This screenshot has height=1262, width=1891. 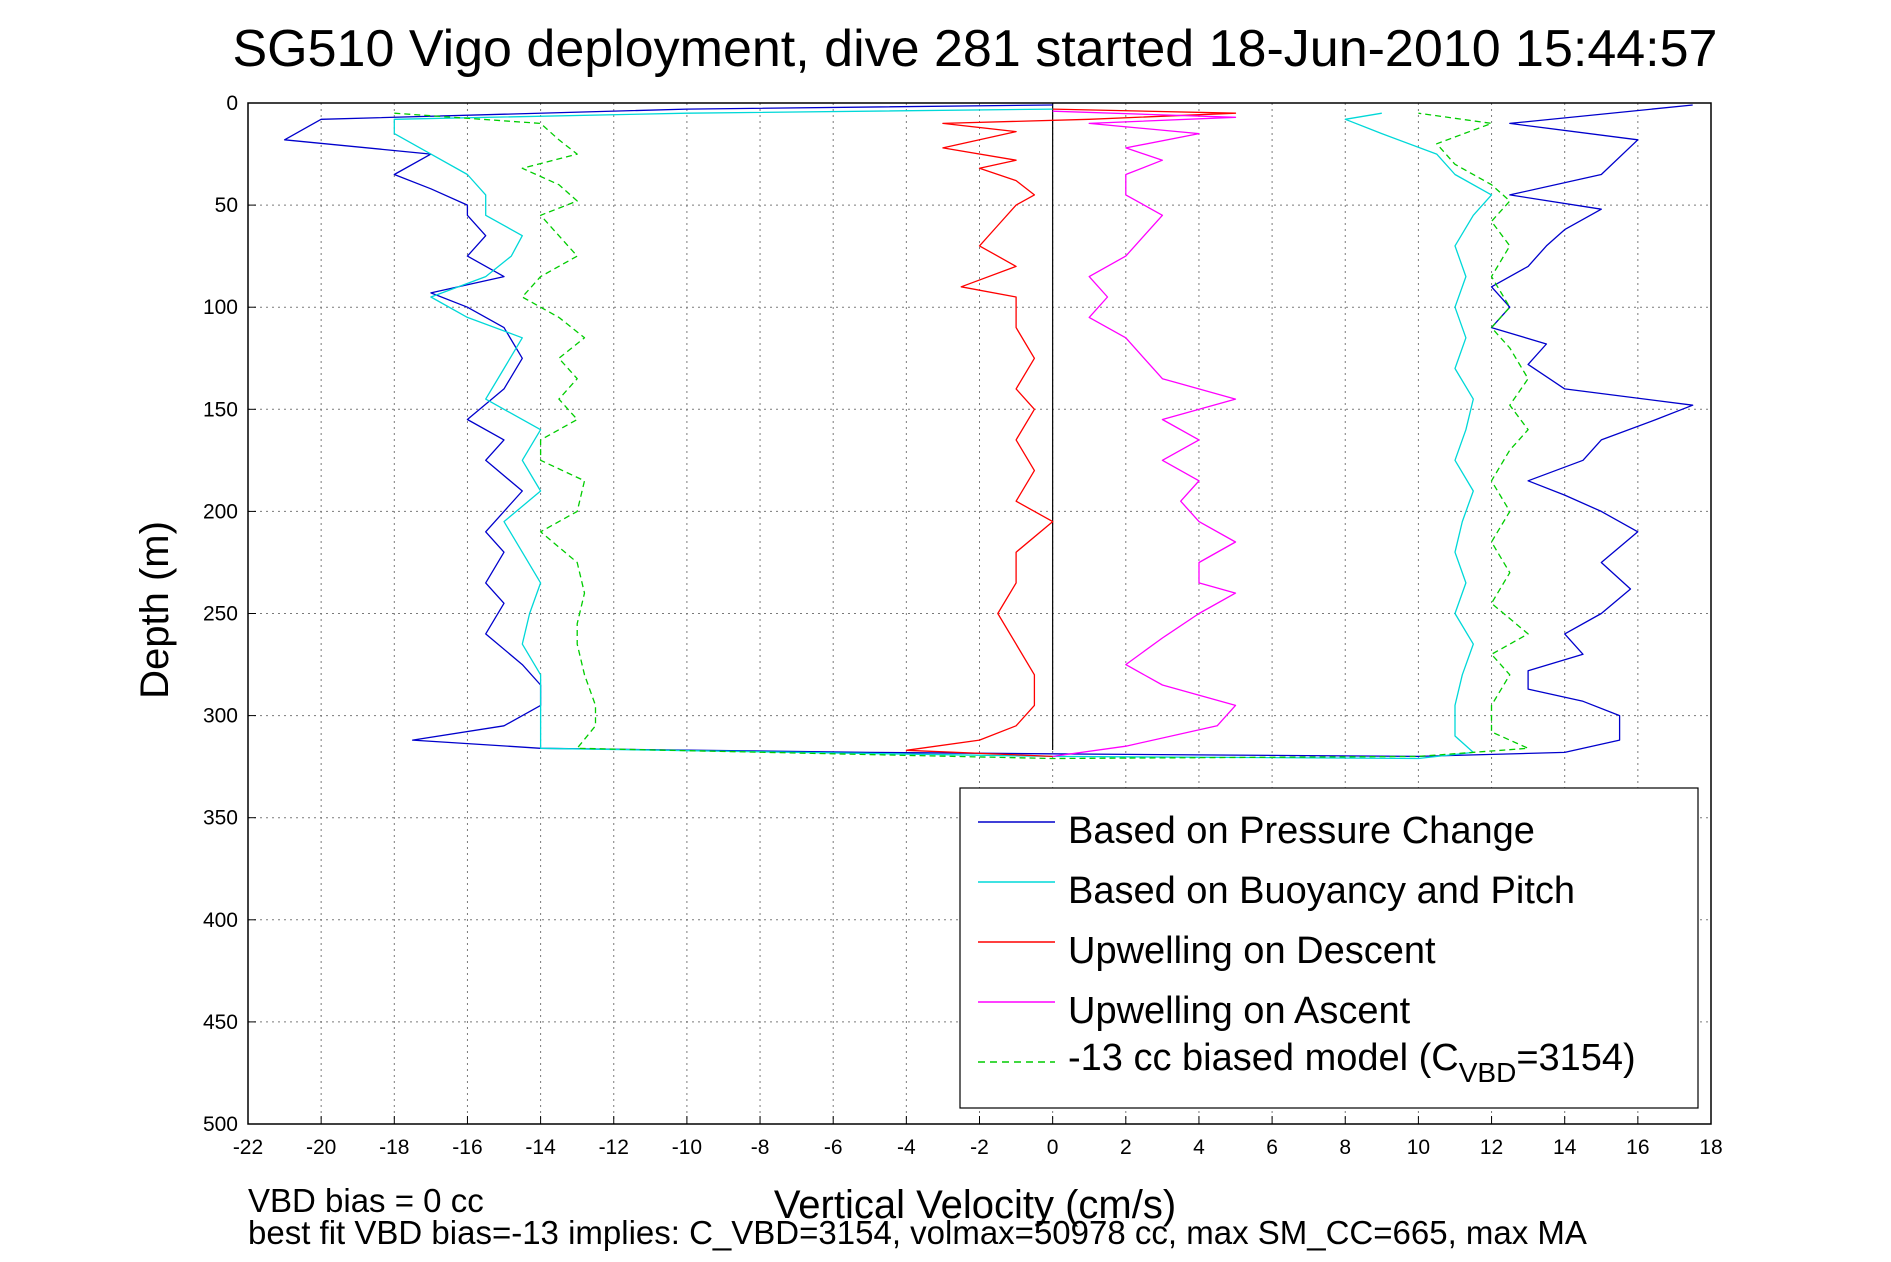 What do you see at coordinates (220, 409) in the screenshot?
I see `y-tick-label: 150` at bounding box center [220, 409].